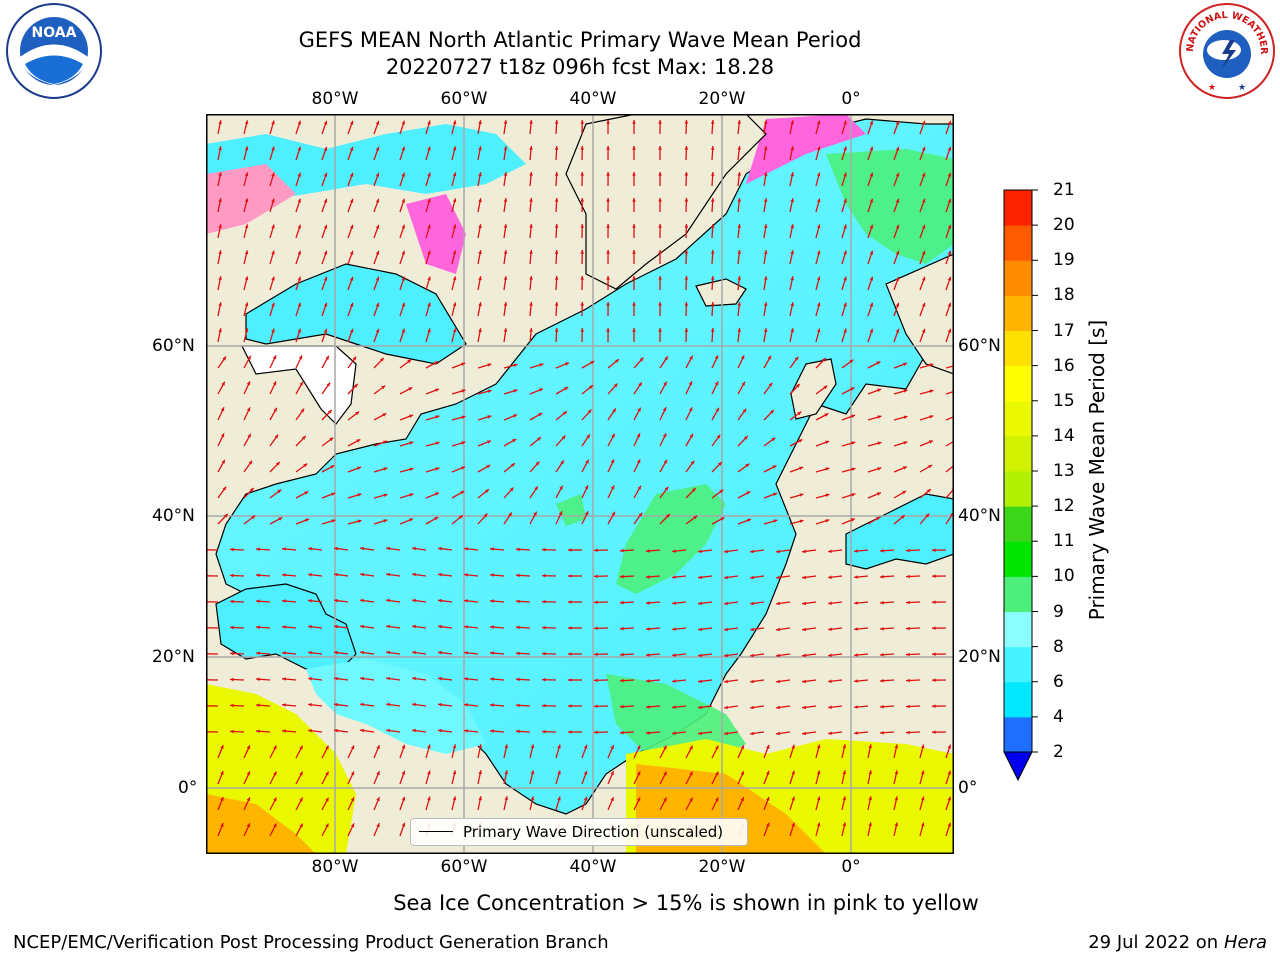  Describe the element at coordinates (579, 832) in the screenshot. I see `map-legend: Primary Wave Direction (unscaled)` at that location.